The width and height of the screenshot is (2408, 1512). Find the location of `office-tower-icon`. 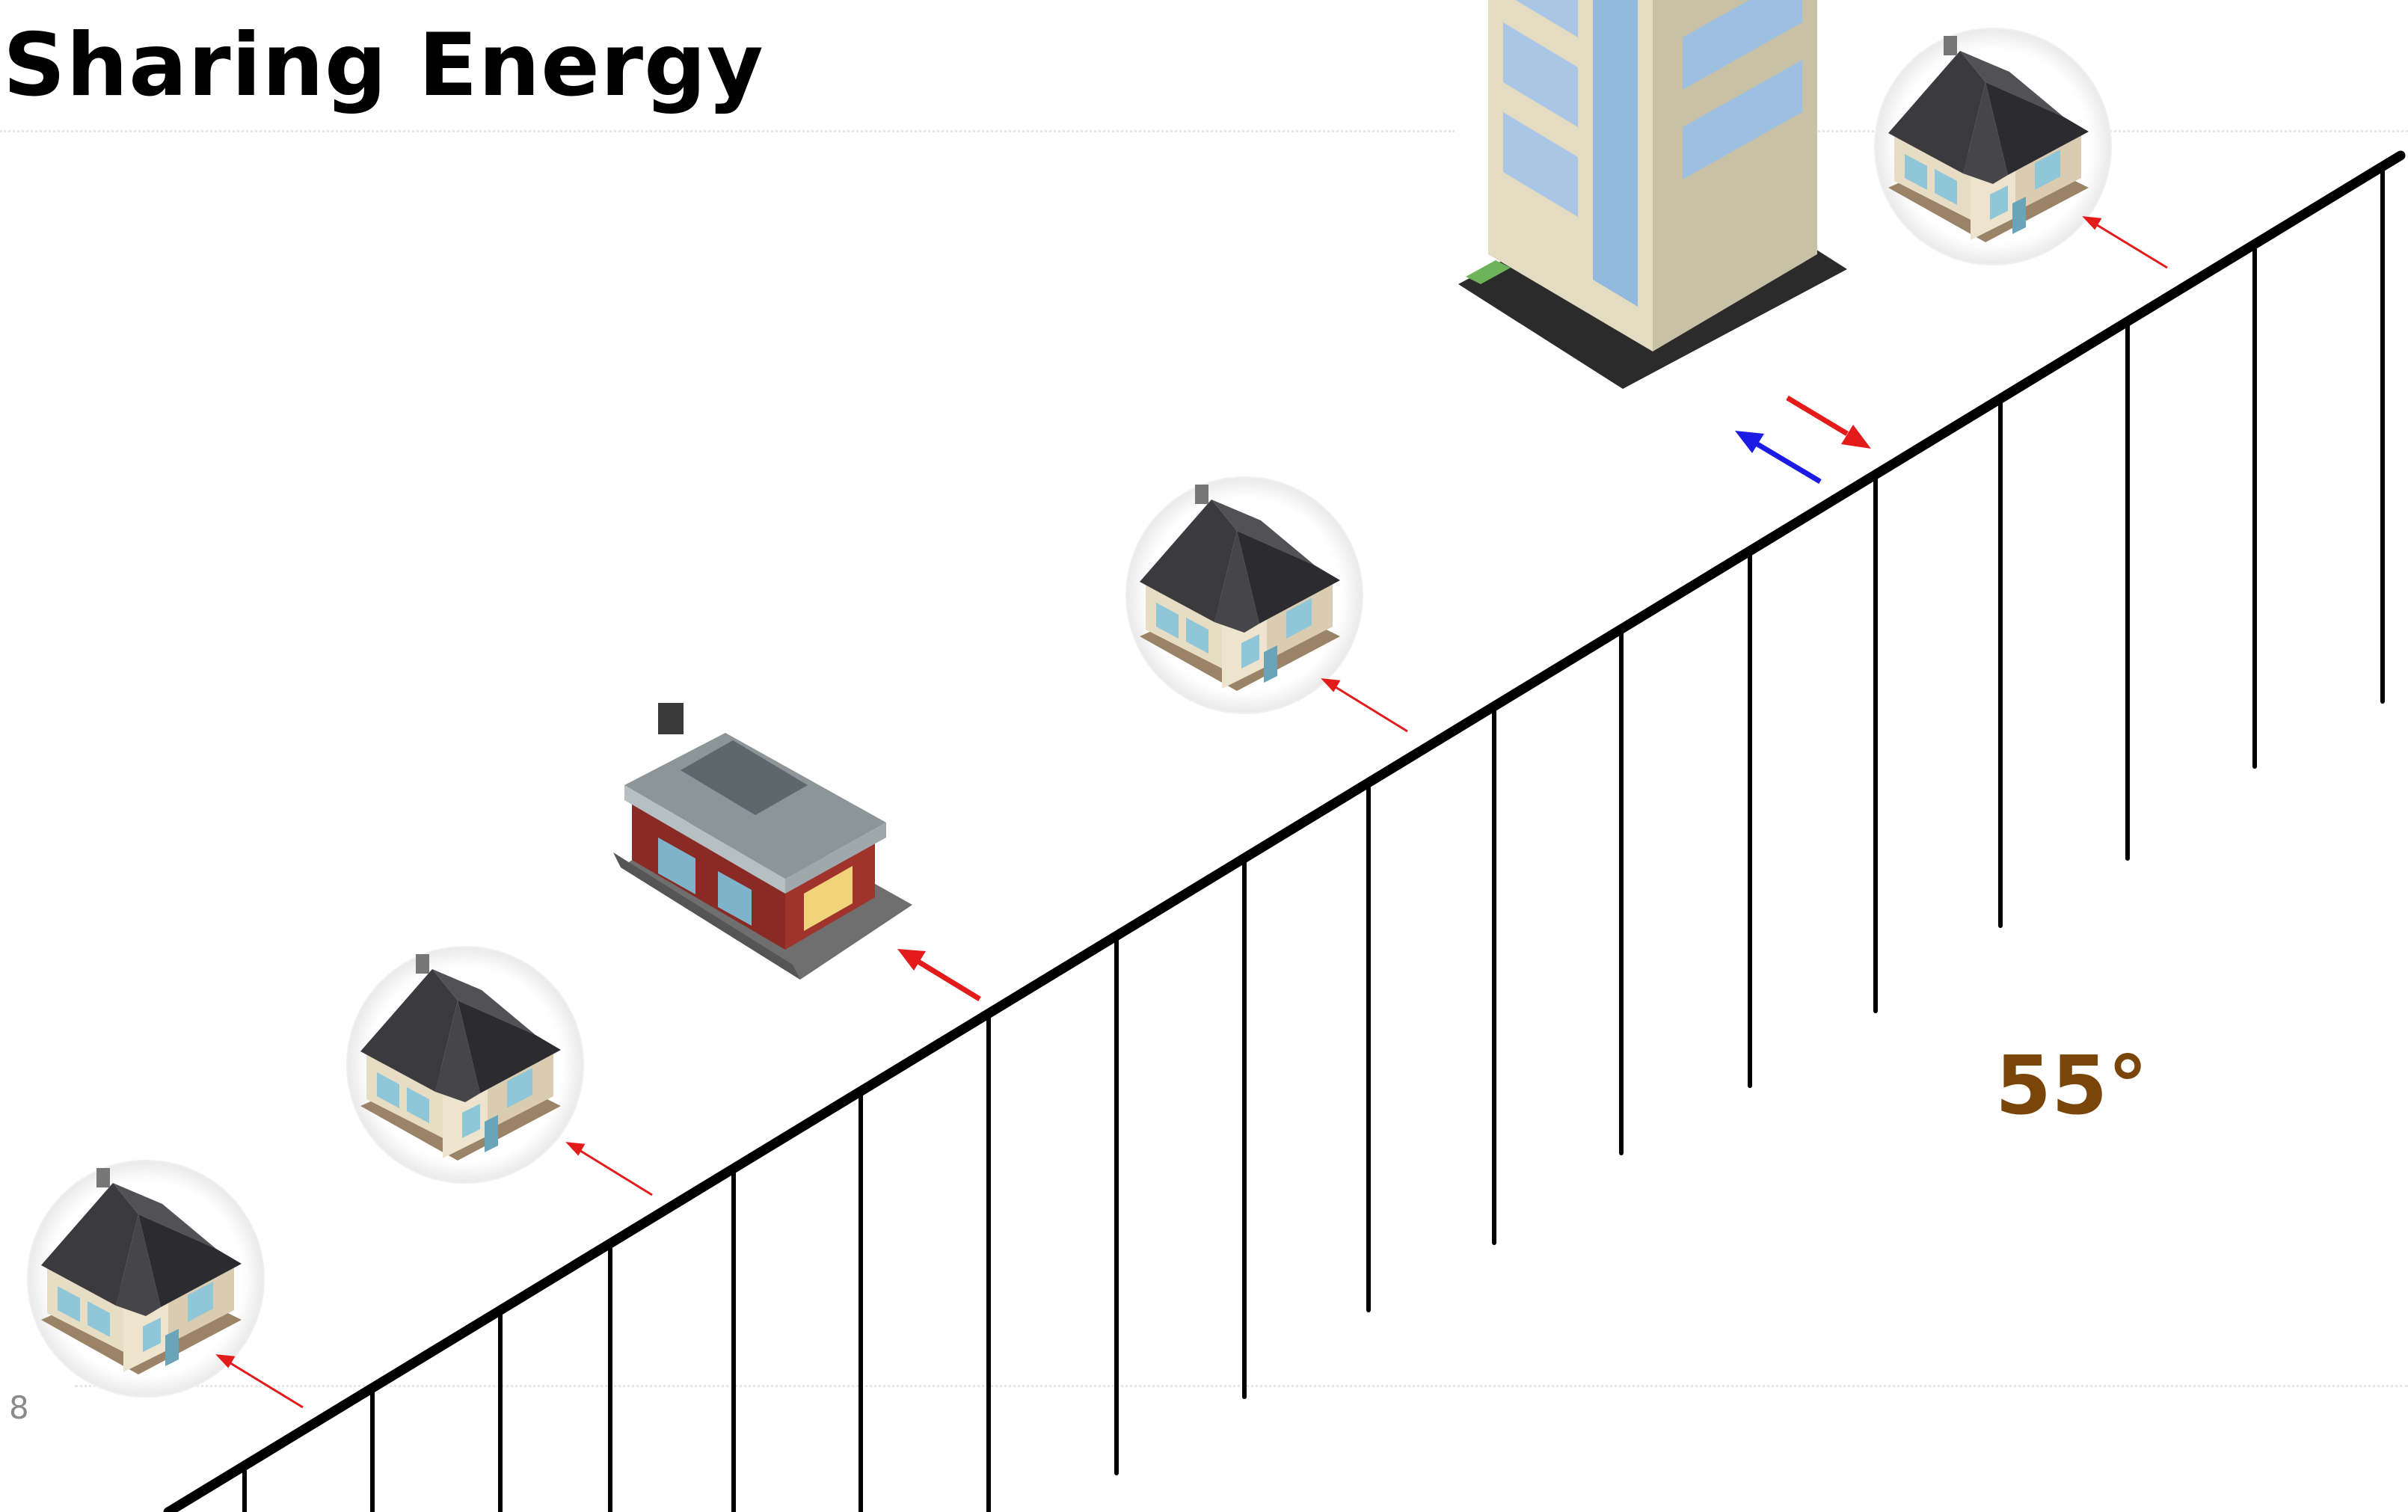

office-tower-icon is located at coordinates (1653, 194).